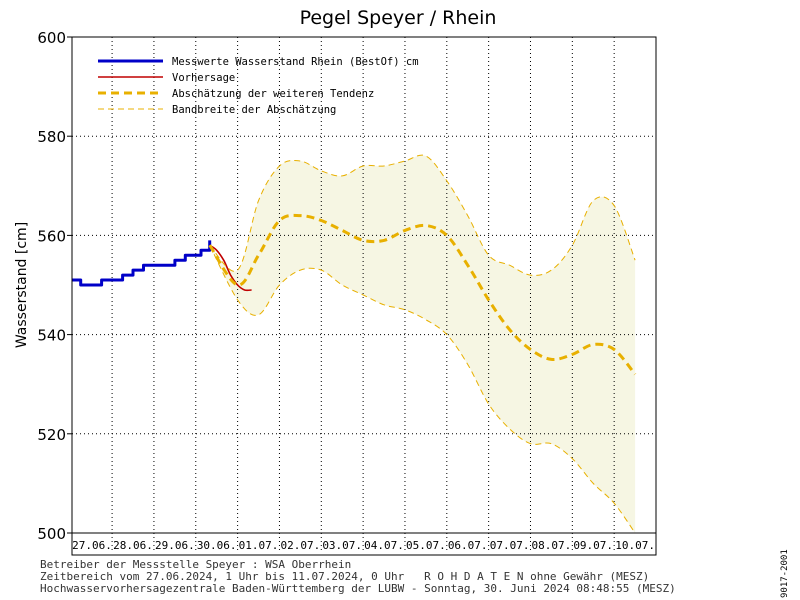 This screenshot has width=800, height=600. Describe the element at coordinates (51, 236) in the screenshot. I see `y-tick-label: 560` at that location.